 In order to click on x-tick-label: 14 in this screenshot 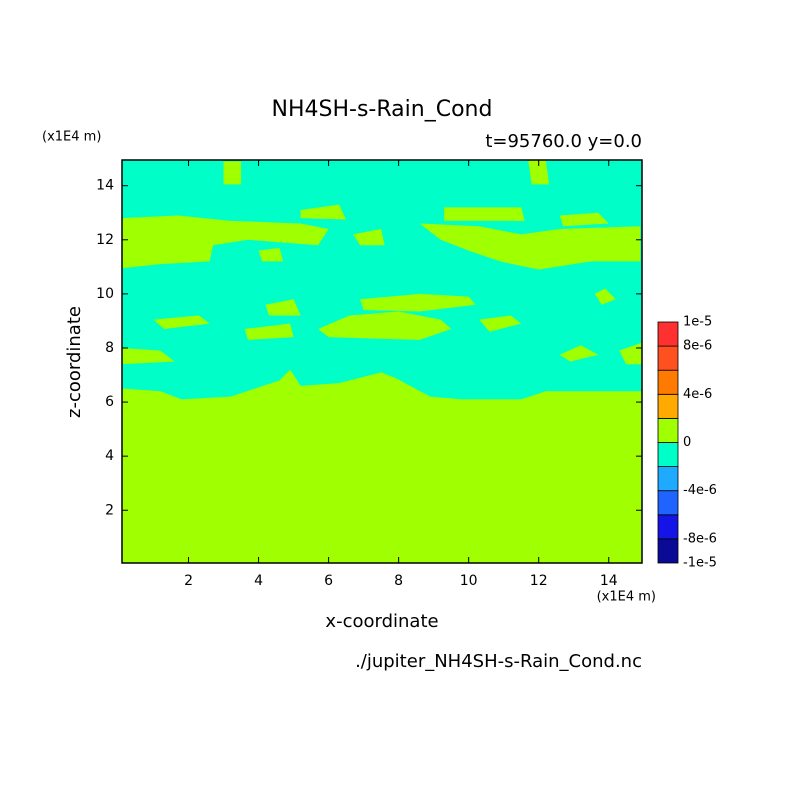, I will do `click(609, 581)`.